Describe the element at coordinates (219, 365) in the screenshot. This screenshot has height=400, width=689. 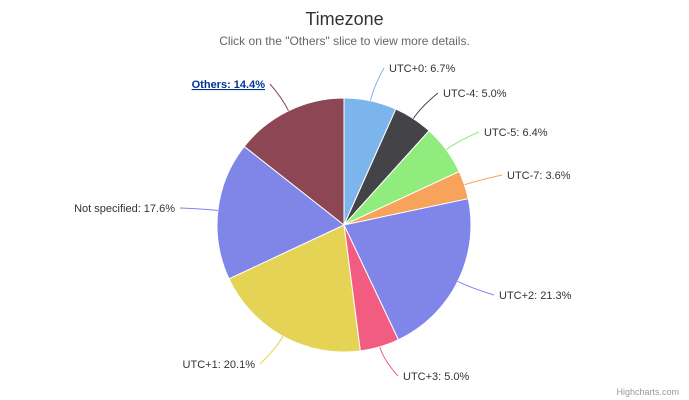
I see `label-utc-1: UTC+1: 20.1%` at that location.